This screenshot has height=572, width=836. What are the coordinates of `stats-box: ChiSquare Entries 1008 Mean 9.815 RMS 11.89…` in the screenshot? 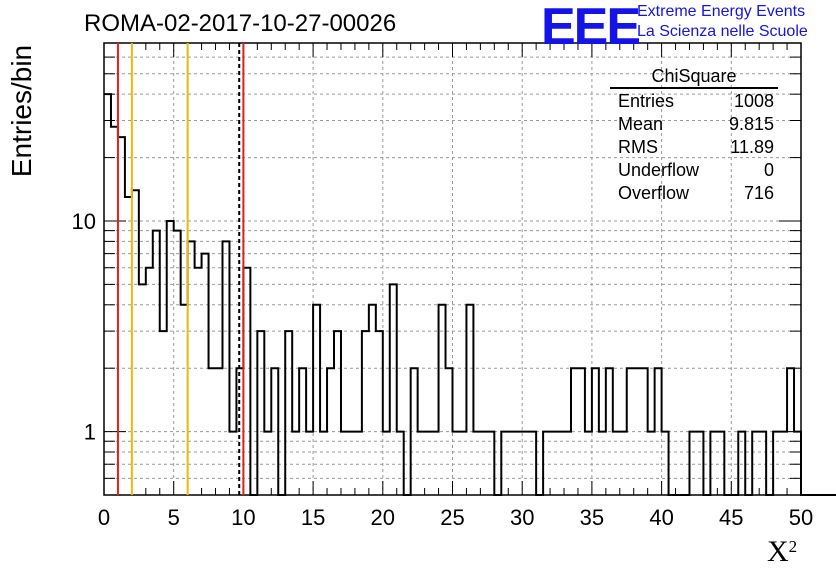 It's located at (694, 136).